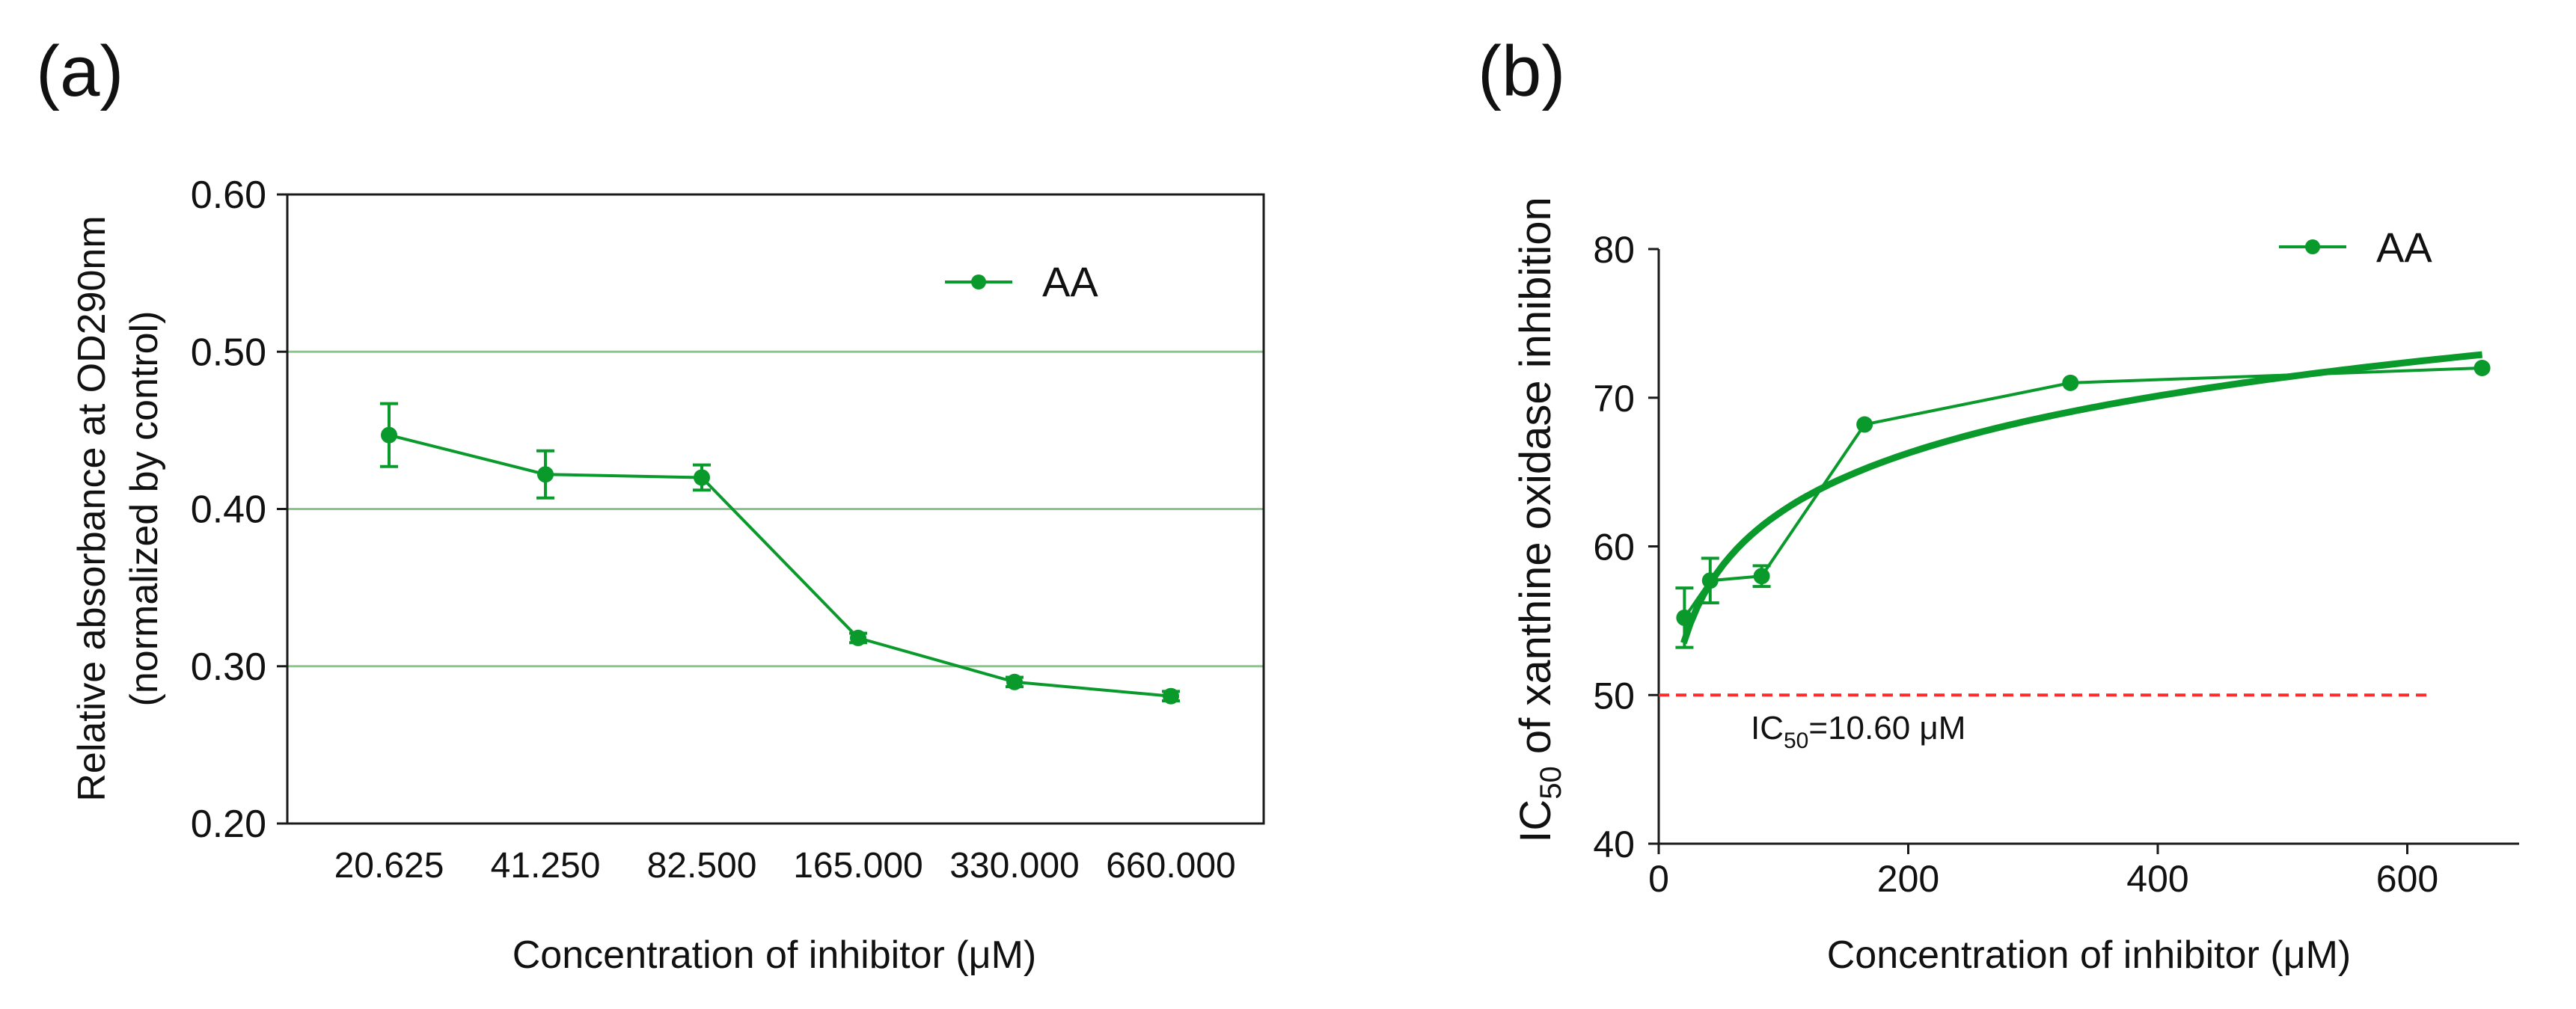  Describe the element at coordinates (389, 866) in the screenshot. I see `panel-a-x-tick-label: 20.625` at that location.